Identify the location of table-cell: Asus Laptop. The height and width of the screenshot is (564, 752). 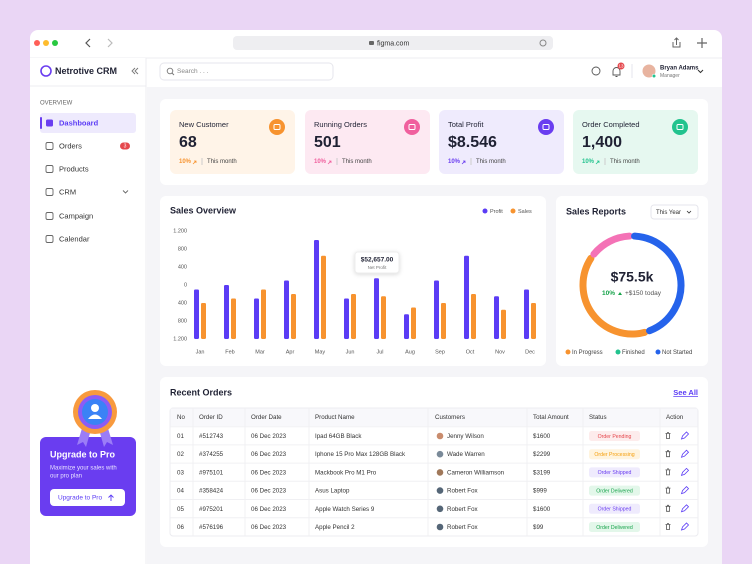
(332, 491).